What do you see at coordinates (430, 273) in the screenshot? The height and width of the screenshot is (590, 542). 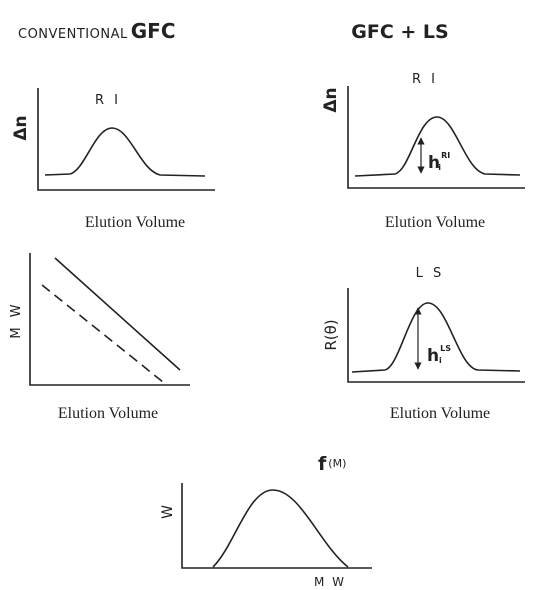 I see `panel-title: L S` at bounding box center [430, 273].